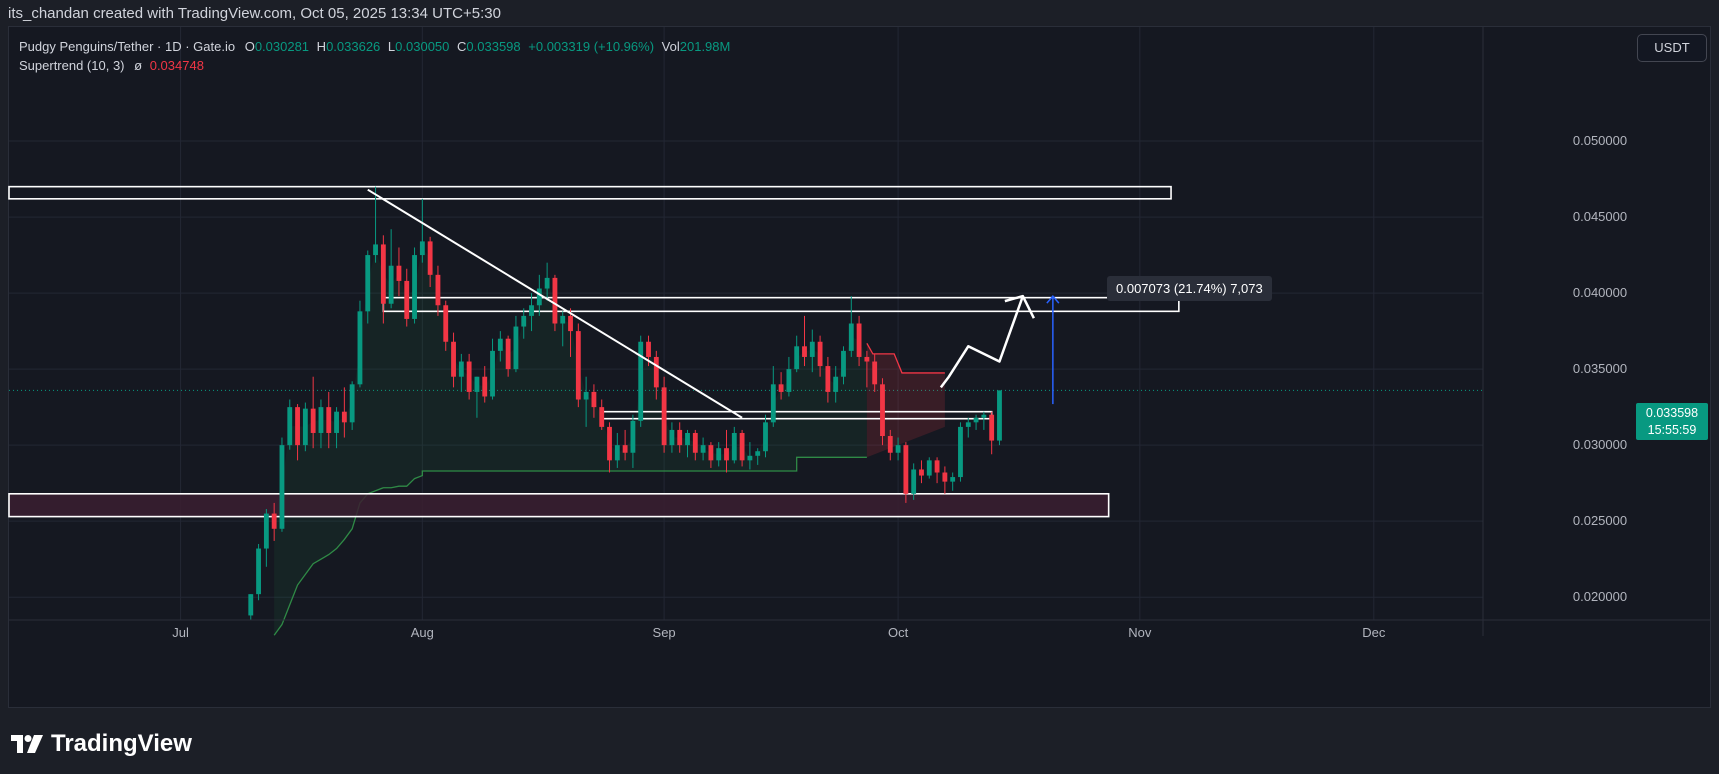 This screenshot has height=774, width=1719. Describe the element at coordinates (353, 46) in the screenshot. I see `high-value: 0.033626` at that location.